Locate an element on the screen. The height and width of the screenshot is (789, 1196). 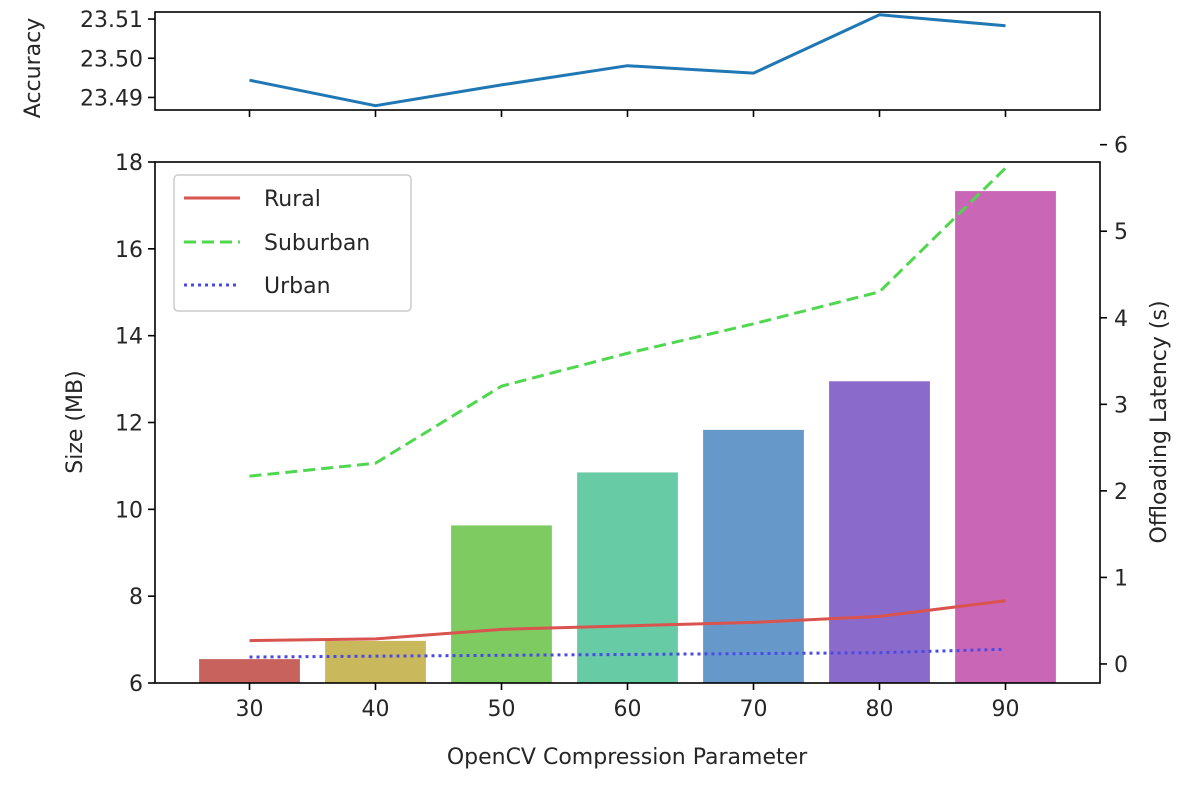
latency-y-tick-label: 6 is located at coordinates (1121, 146).